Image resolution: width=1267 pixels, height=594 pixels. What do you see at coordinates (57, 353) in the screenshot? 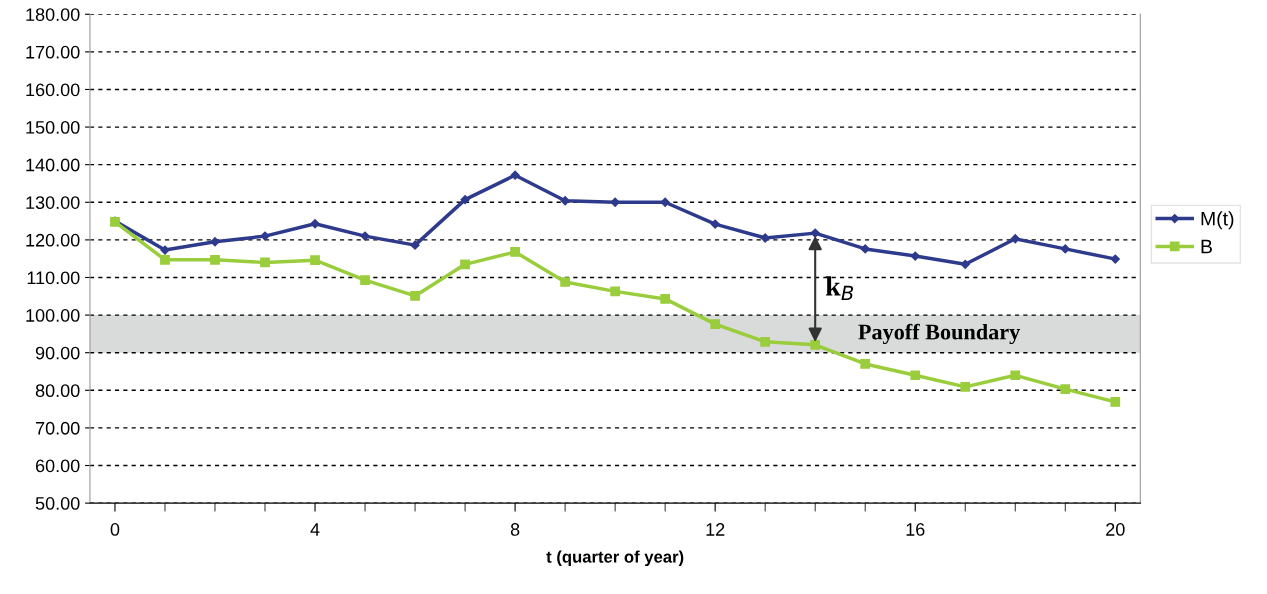
I see `y-tick-label: 90.00` at bounding box center [57, 353].